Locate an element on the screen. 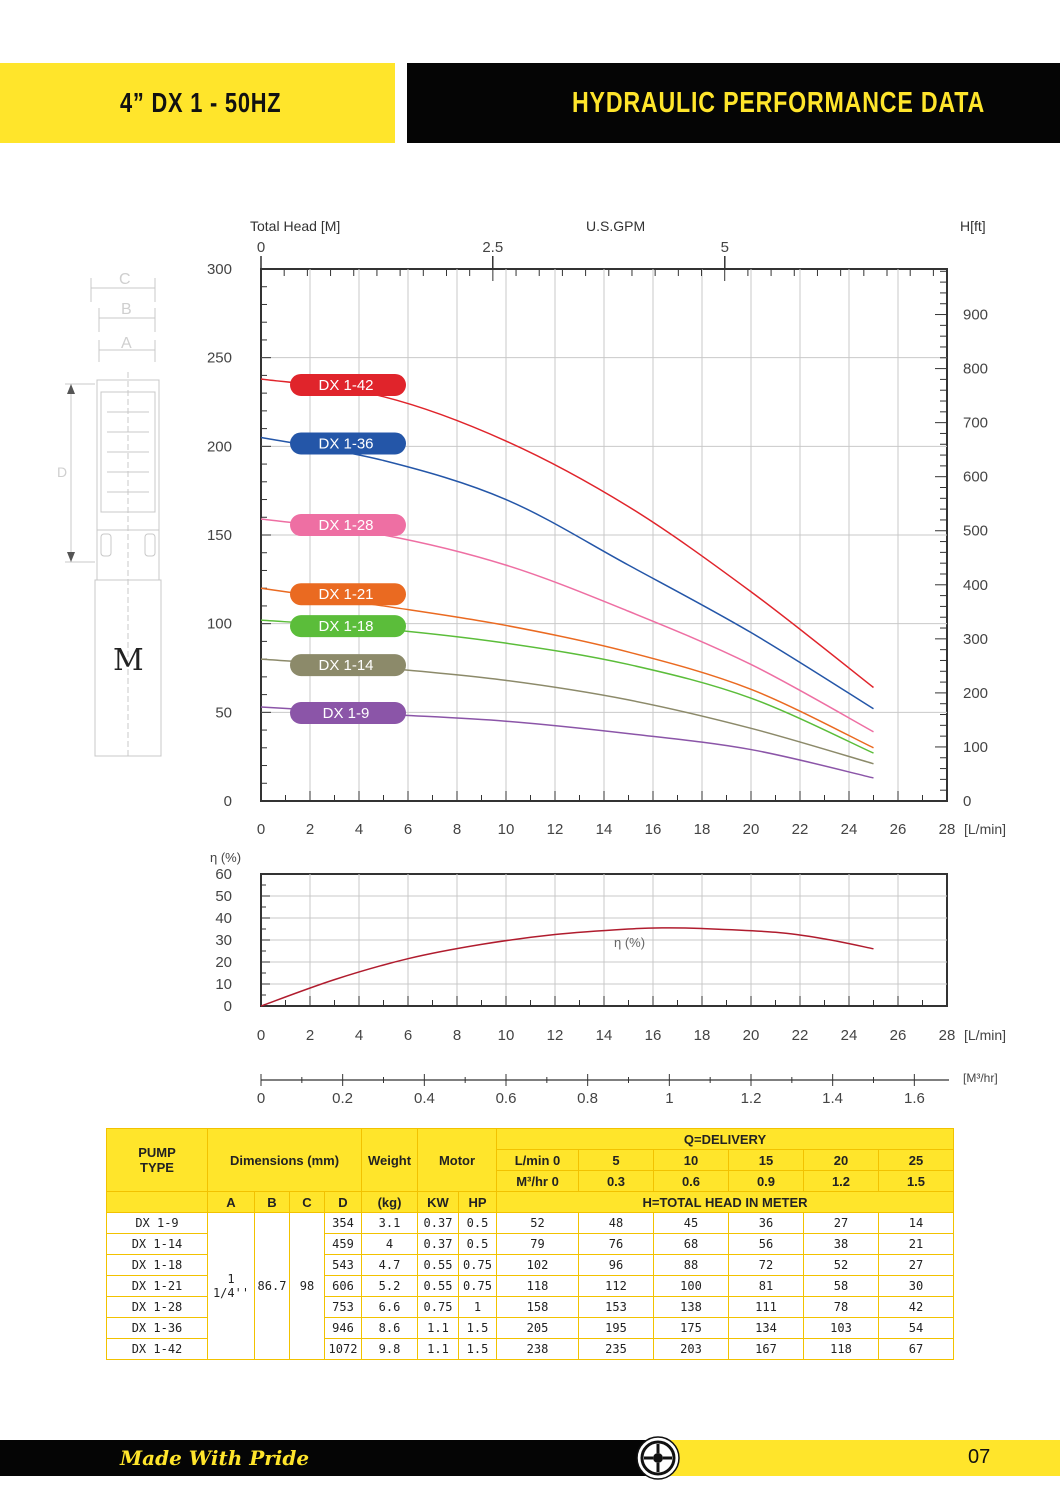 The height and width of the screenshot is (1500, 1060). main-x-tick-label: 12 is located at coordinates (555, 829).